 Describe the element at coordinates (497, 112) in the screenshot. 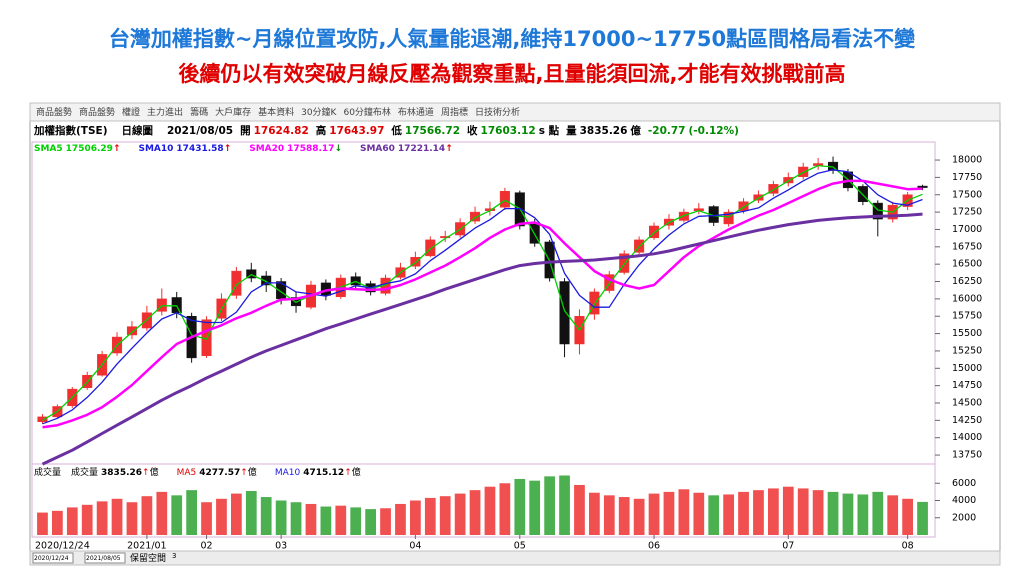

I see `tab: 日技術分析` at that location.